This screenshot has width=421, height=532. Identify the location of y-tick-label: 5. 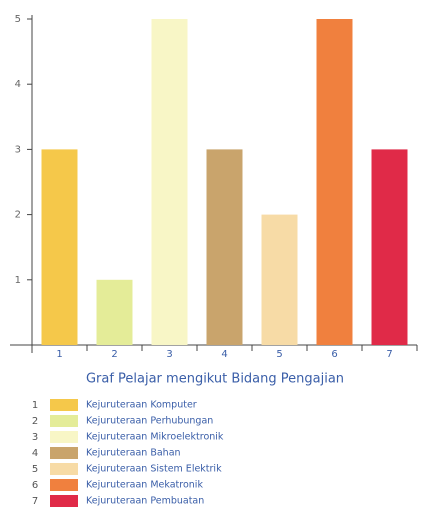
(18, 19).